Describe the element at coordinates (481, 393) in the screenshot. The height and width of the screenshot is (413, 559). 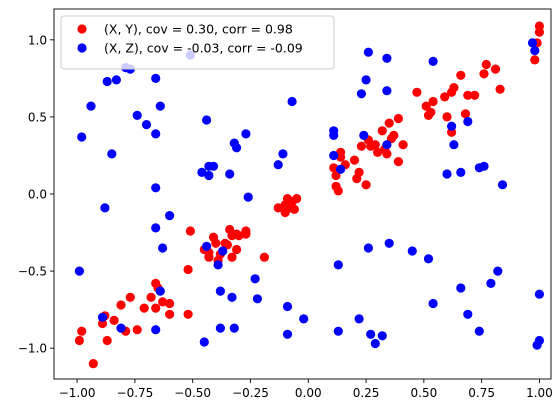
I see `x-tick-label: 0.75` at that location.